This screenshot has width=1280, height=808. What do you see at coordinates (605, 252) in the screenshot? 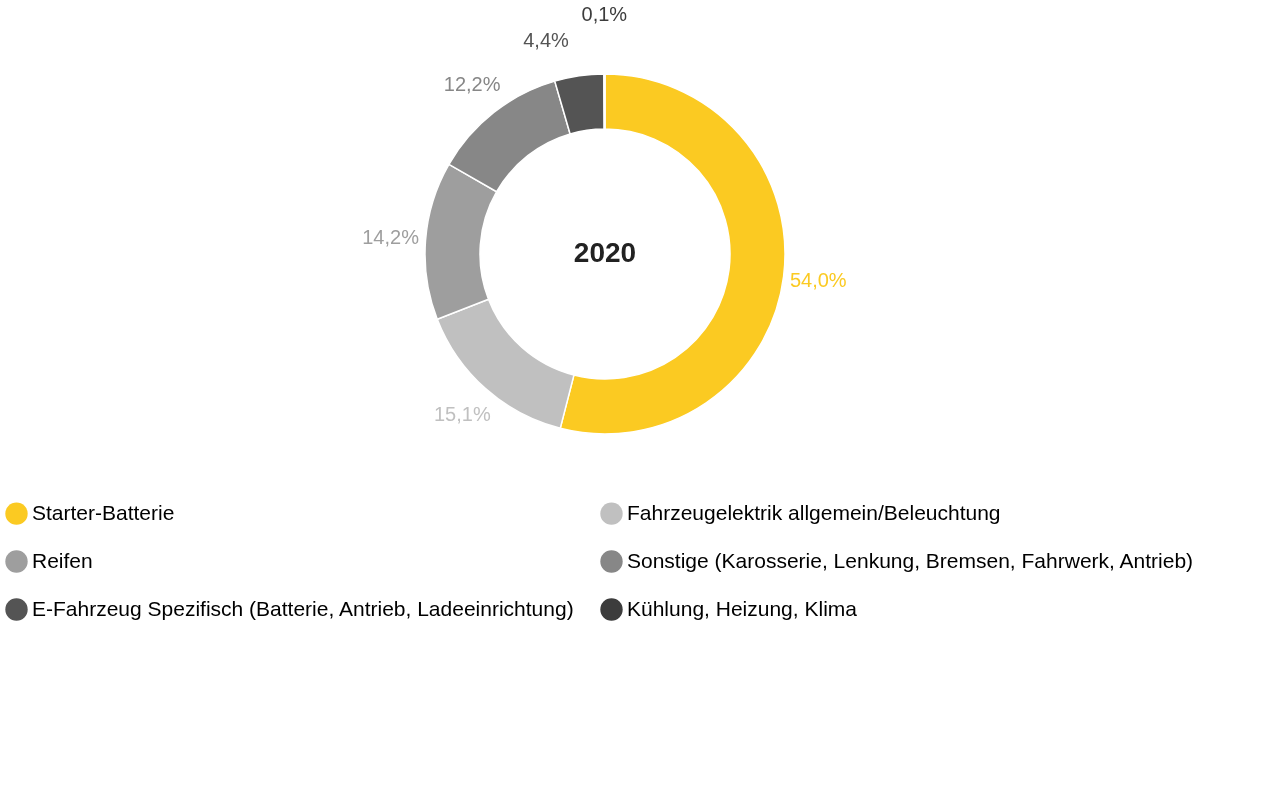
I see `text: 2020` at bounding box center [605, 252].